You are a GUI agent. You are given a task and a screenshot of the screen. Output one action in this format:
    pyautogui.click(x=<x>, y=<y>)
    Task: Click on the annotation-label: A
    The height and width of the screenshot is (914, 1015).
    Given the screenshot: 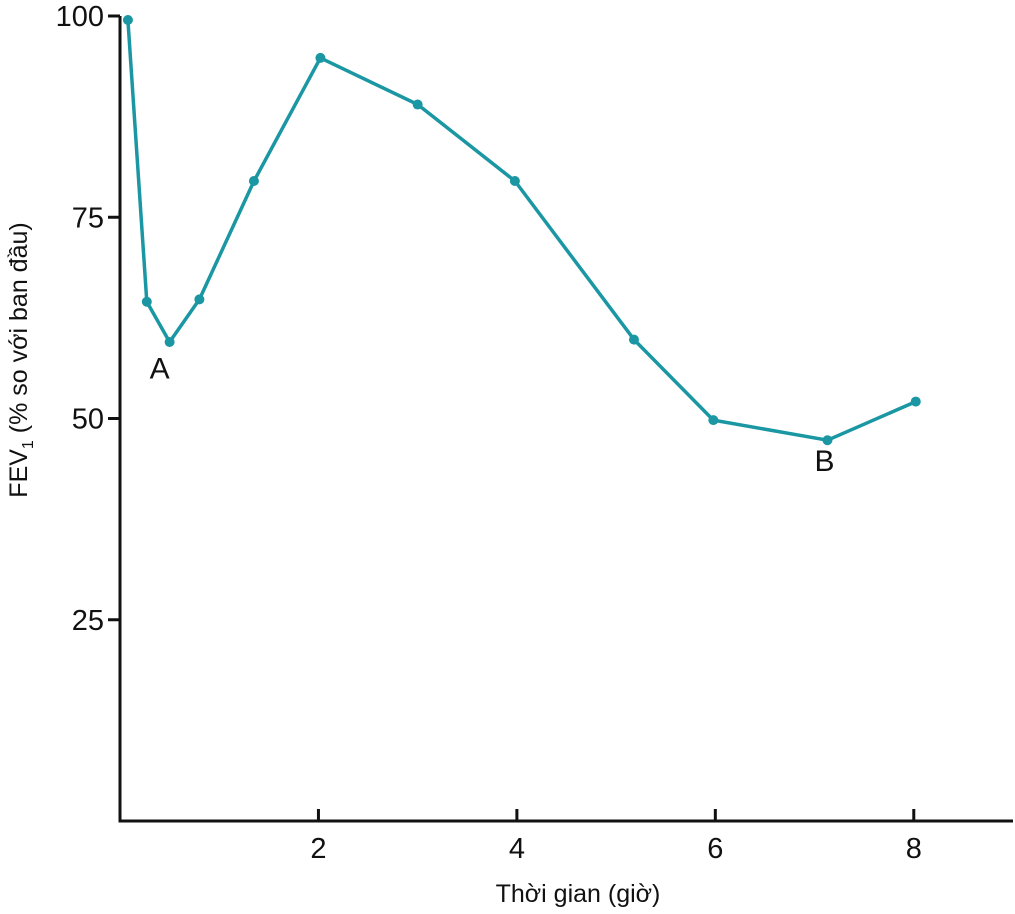 What is the action you would take?
    pyautogui.click(x=160, y=368)
    